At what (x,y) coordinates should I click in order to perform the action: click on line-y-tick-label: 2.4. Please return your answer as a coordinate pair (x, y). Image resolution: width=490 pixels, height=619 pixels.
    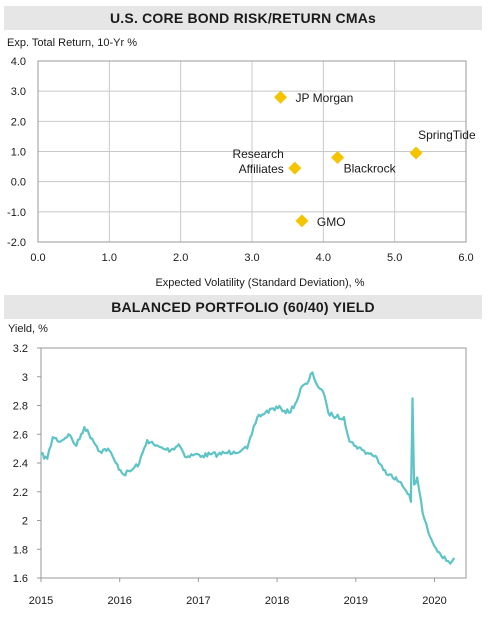
    Looking at the image, I should click on (20, 464).